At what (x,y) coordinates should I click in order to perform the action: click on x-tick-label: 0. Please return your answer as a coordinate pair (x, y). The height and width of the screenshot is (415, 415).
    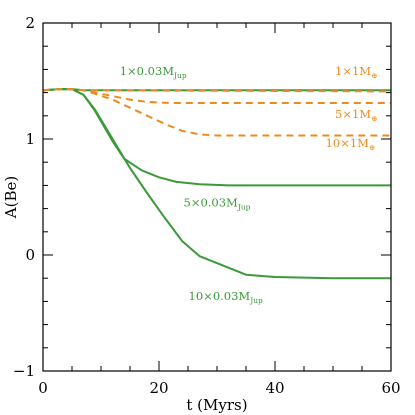
    Looking at the image, I should click on (43, 388).